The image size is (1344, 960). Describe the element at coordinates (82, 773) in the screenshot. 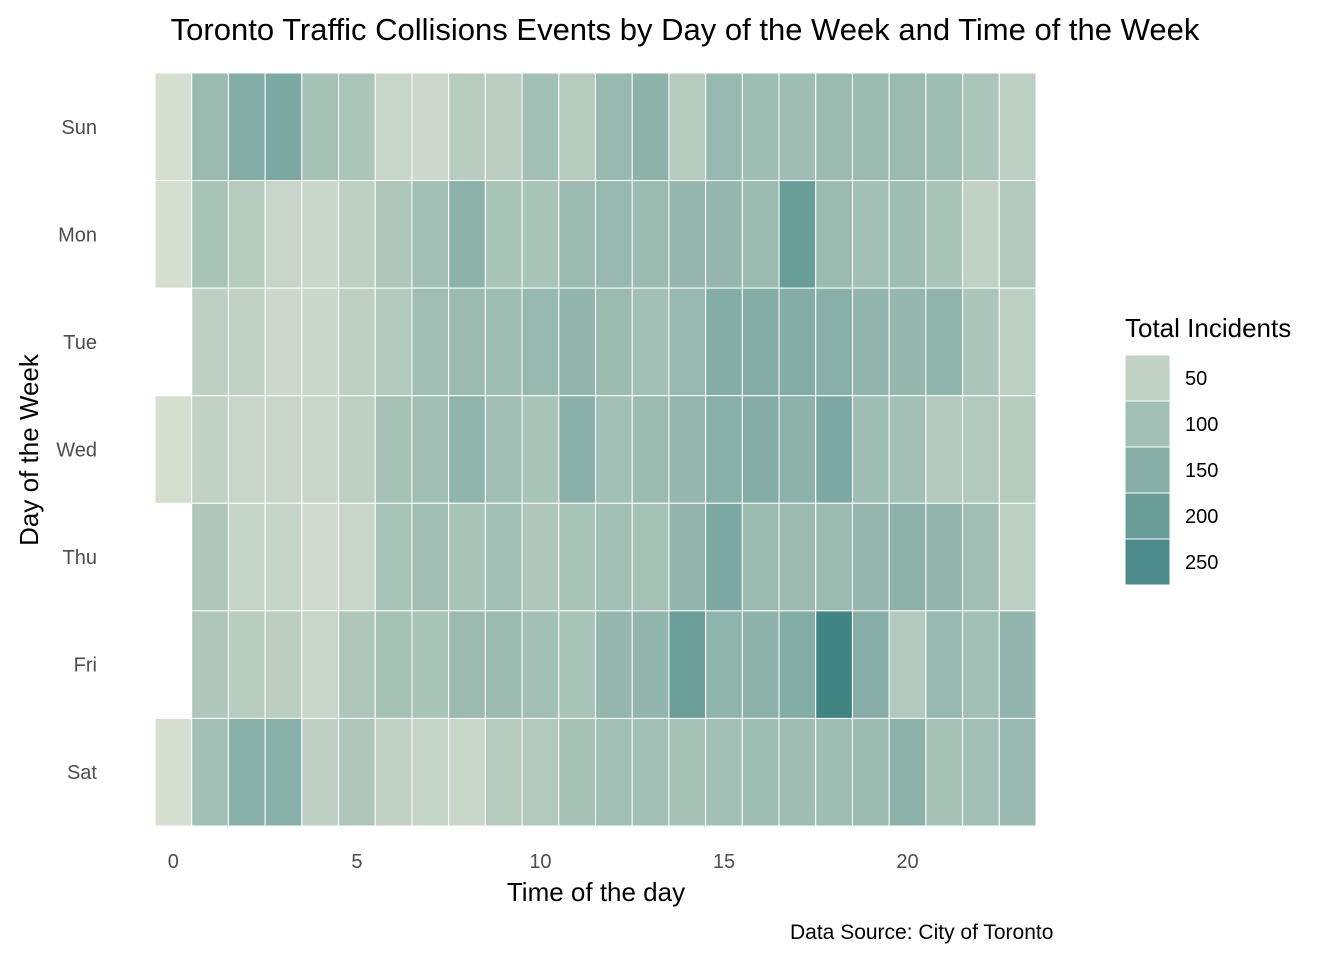

I see `y-tick-label: Sat` at that location.